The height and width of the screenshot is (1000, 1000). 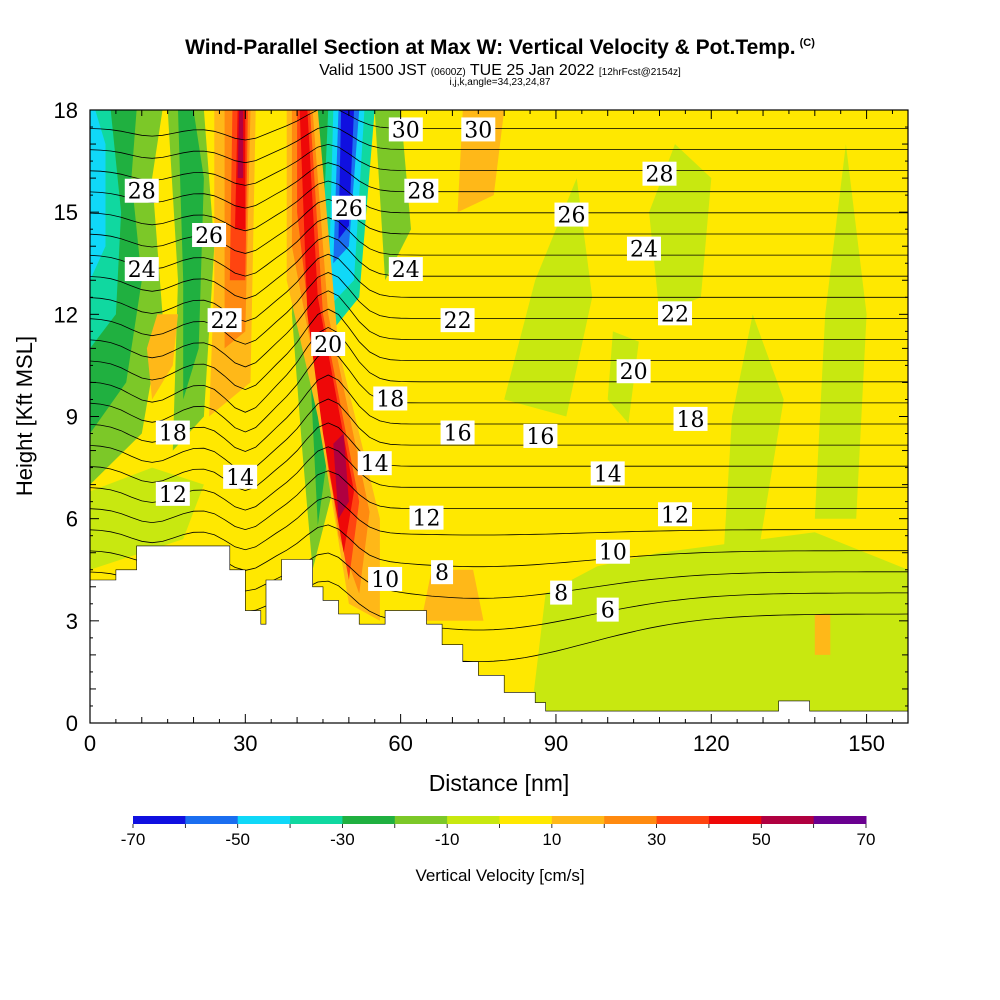 I want to click on contour-label: 14, so click(x=374, y=464).